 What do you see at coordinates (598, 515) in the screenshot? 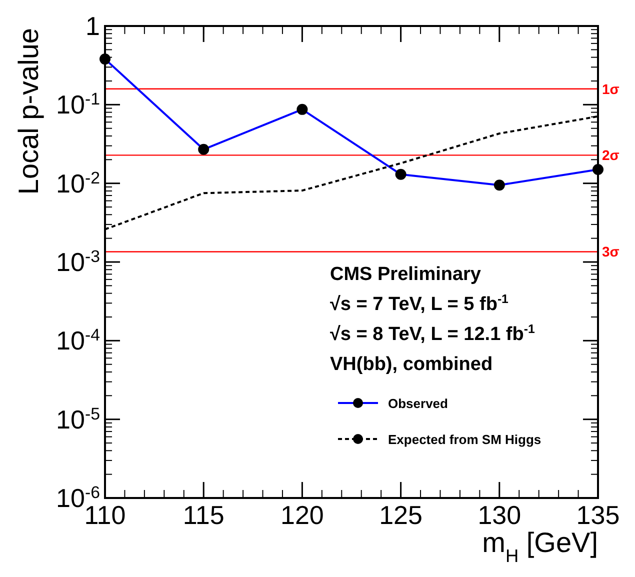
I see `x-tick-label: 135` at bounding box center [598, 515].